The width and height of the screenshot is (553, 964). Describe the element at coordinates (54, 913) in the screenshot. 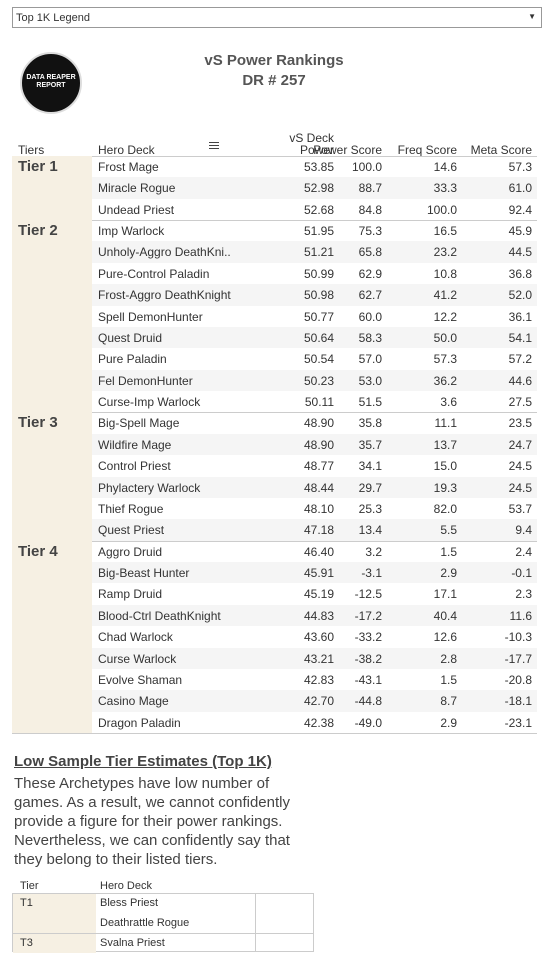

I see `small-tier-cell` at that location.